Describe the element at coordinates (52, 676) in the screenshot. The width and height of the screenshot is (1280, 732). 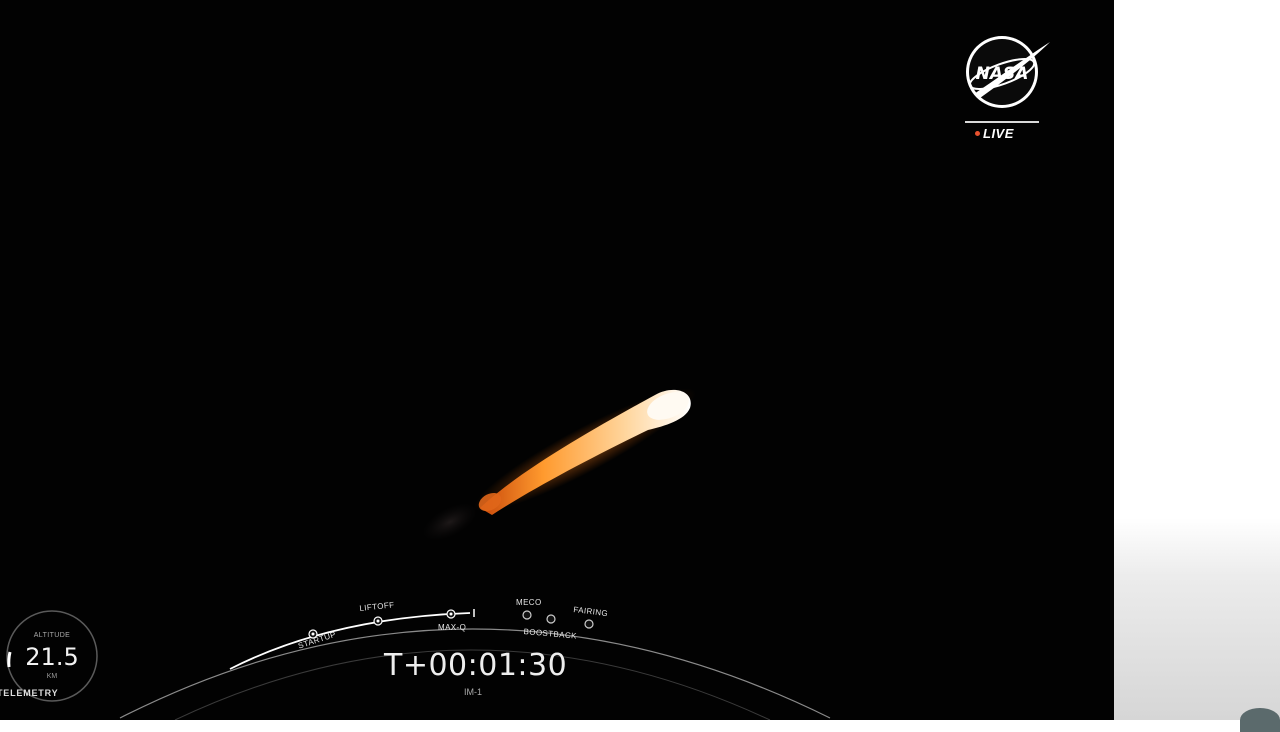
I see `altitude-unit: KM` at that location.